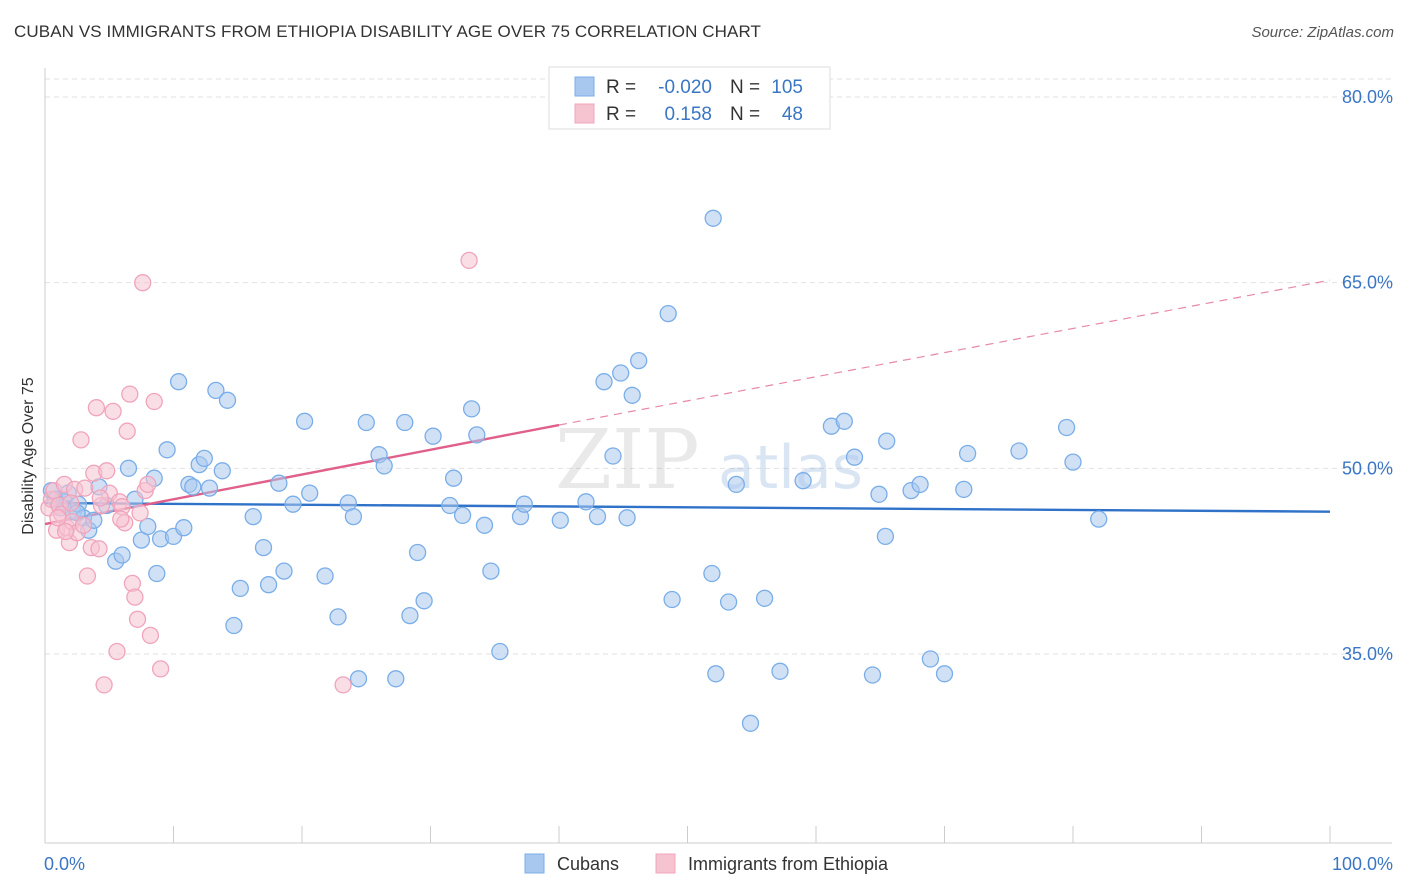  Describe the element at coordinates (627, 460) in the screenshot. I see `watermark-zip: ZIP` at that location.